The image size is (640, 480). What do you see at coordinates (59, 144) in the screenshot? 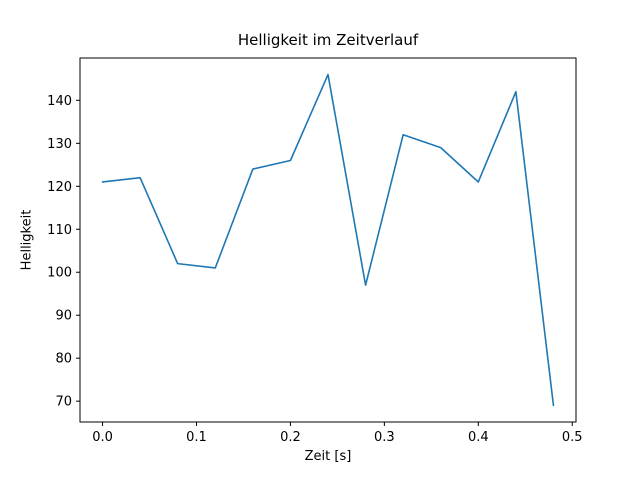
I see `y-tick-label: 130` at bounding box center [59, 144].